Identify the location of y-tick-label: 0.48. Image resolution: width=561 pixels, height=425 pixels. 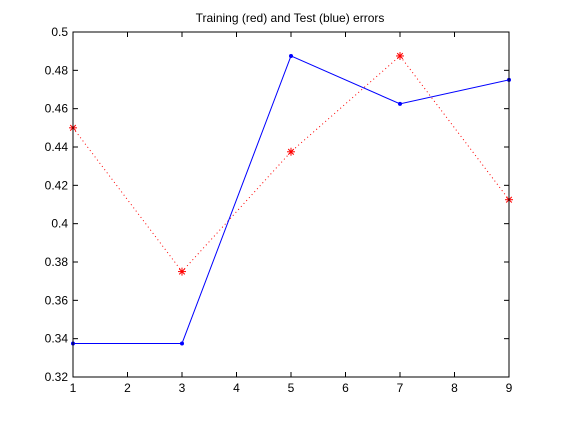
(57, 70).